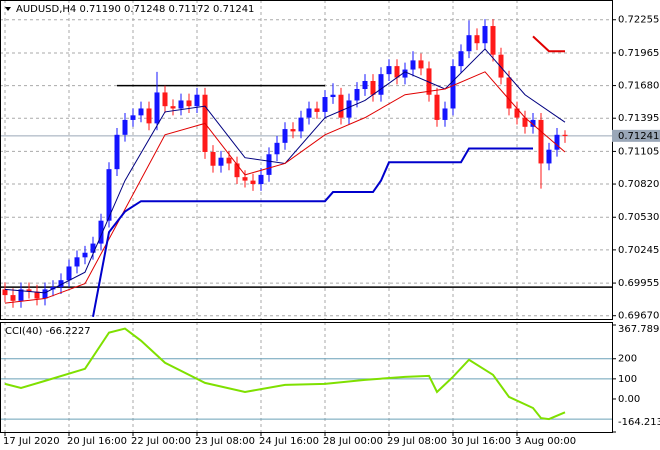 The image size is (660, 450). What do you see at coordinates (639, 422) in the screenshot?
I see `y-tick-label: -164.2134` at bounding box center [639, 422].